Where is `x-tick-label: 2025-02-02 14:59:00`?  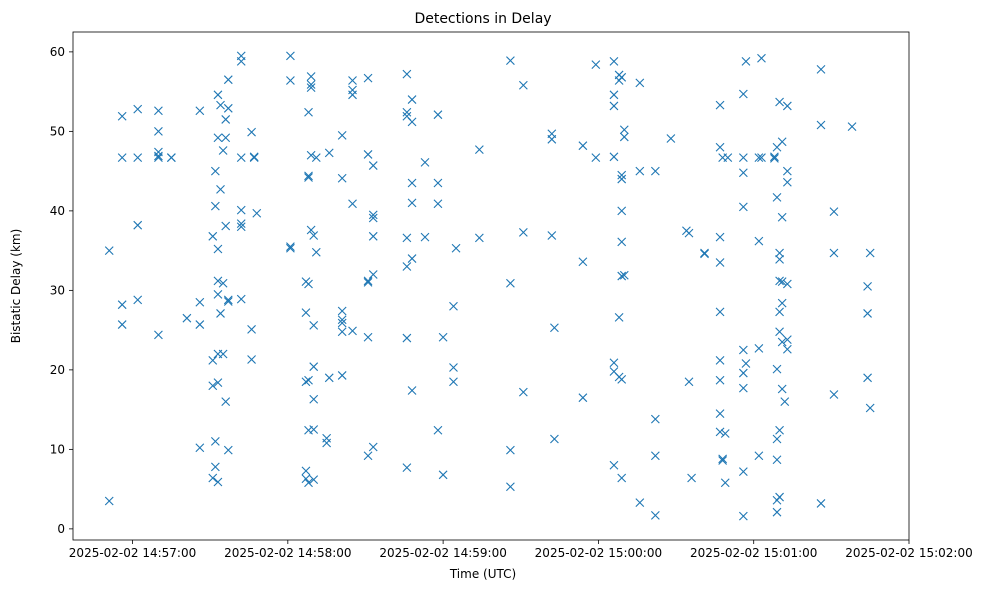 x-tick-label: 2025-02-02 14:59:00 is located at coordinates (442, 553).